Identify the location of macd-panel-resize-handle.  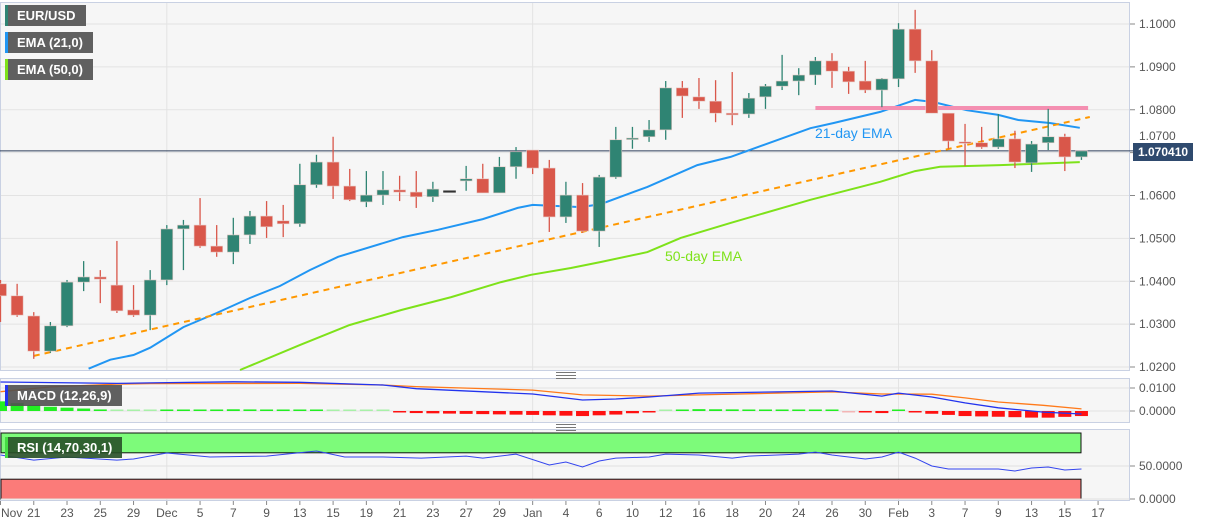
(566, 375).